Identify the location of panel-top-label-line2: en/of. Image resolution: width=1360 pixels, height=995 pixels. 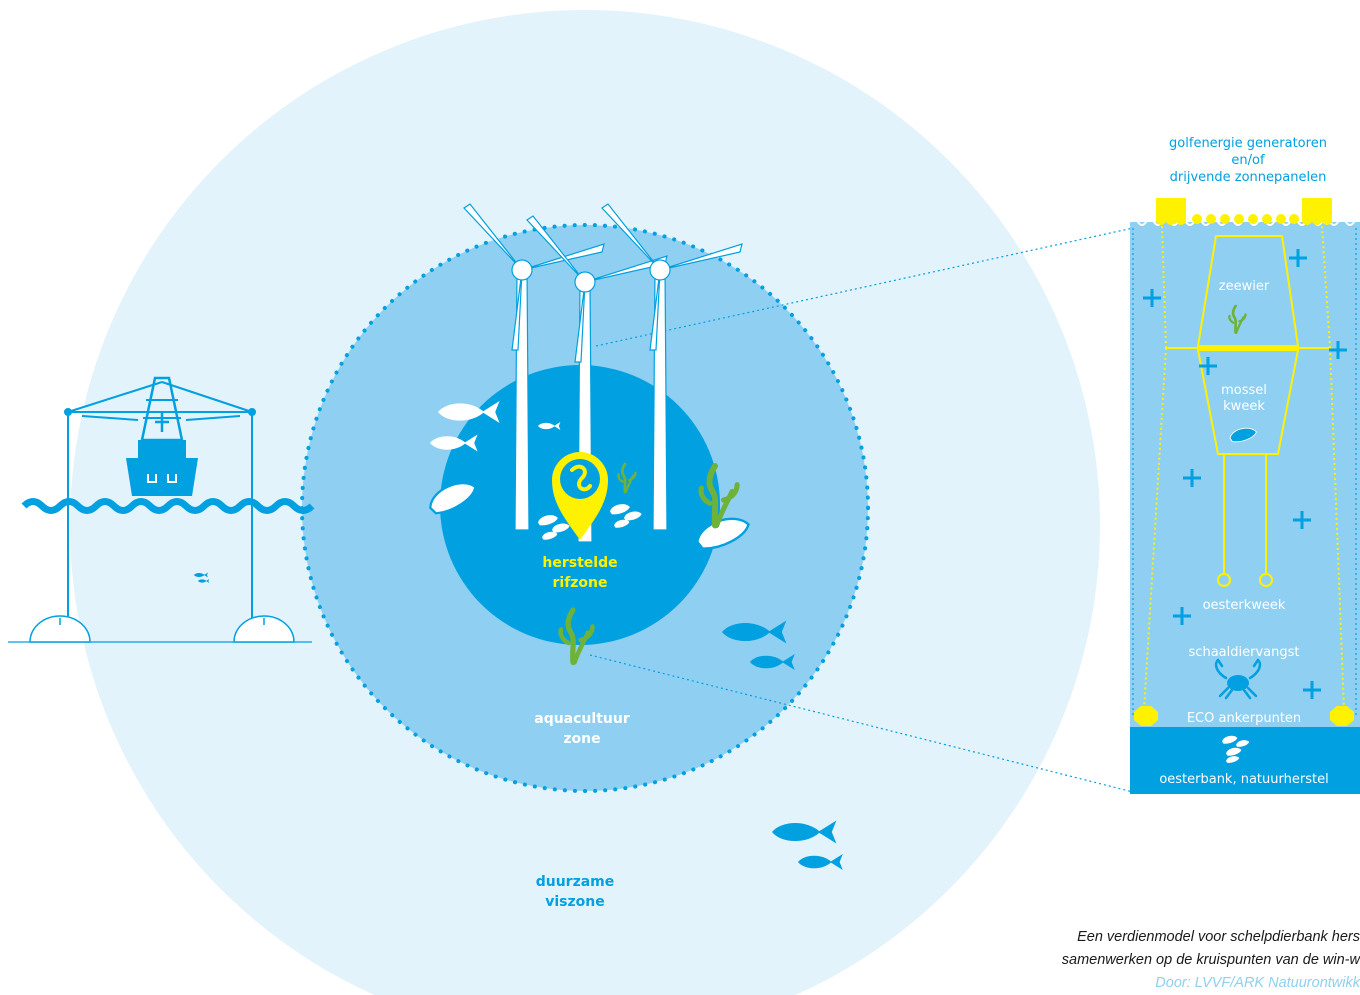
(1248, 160).